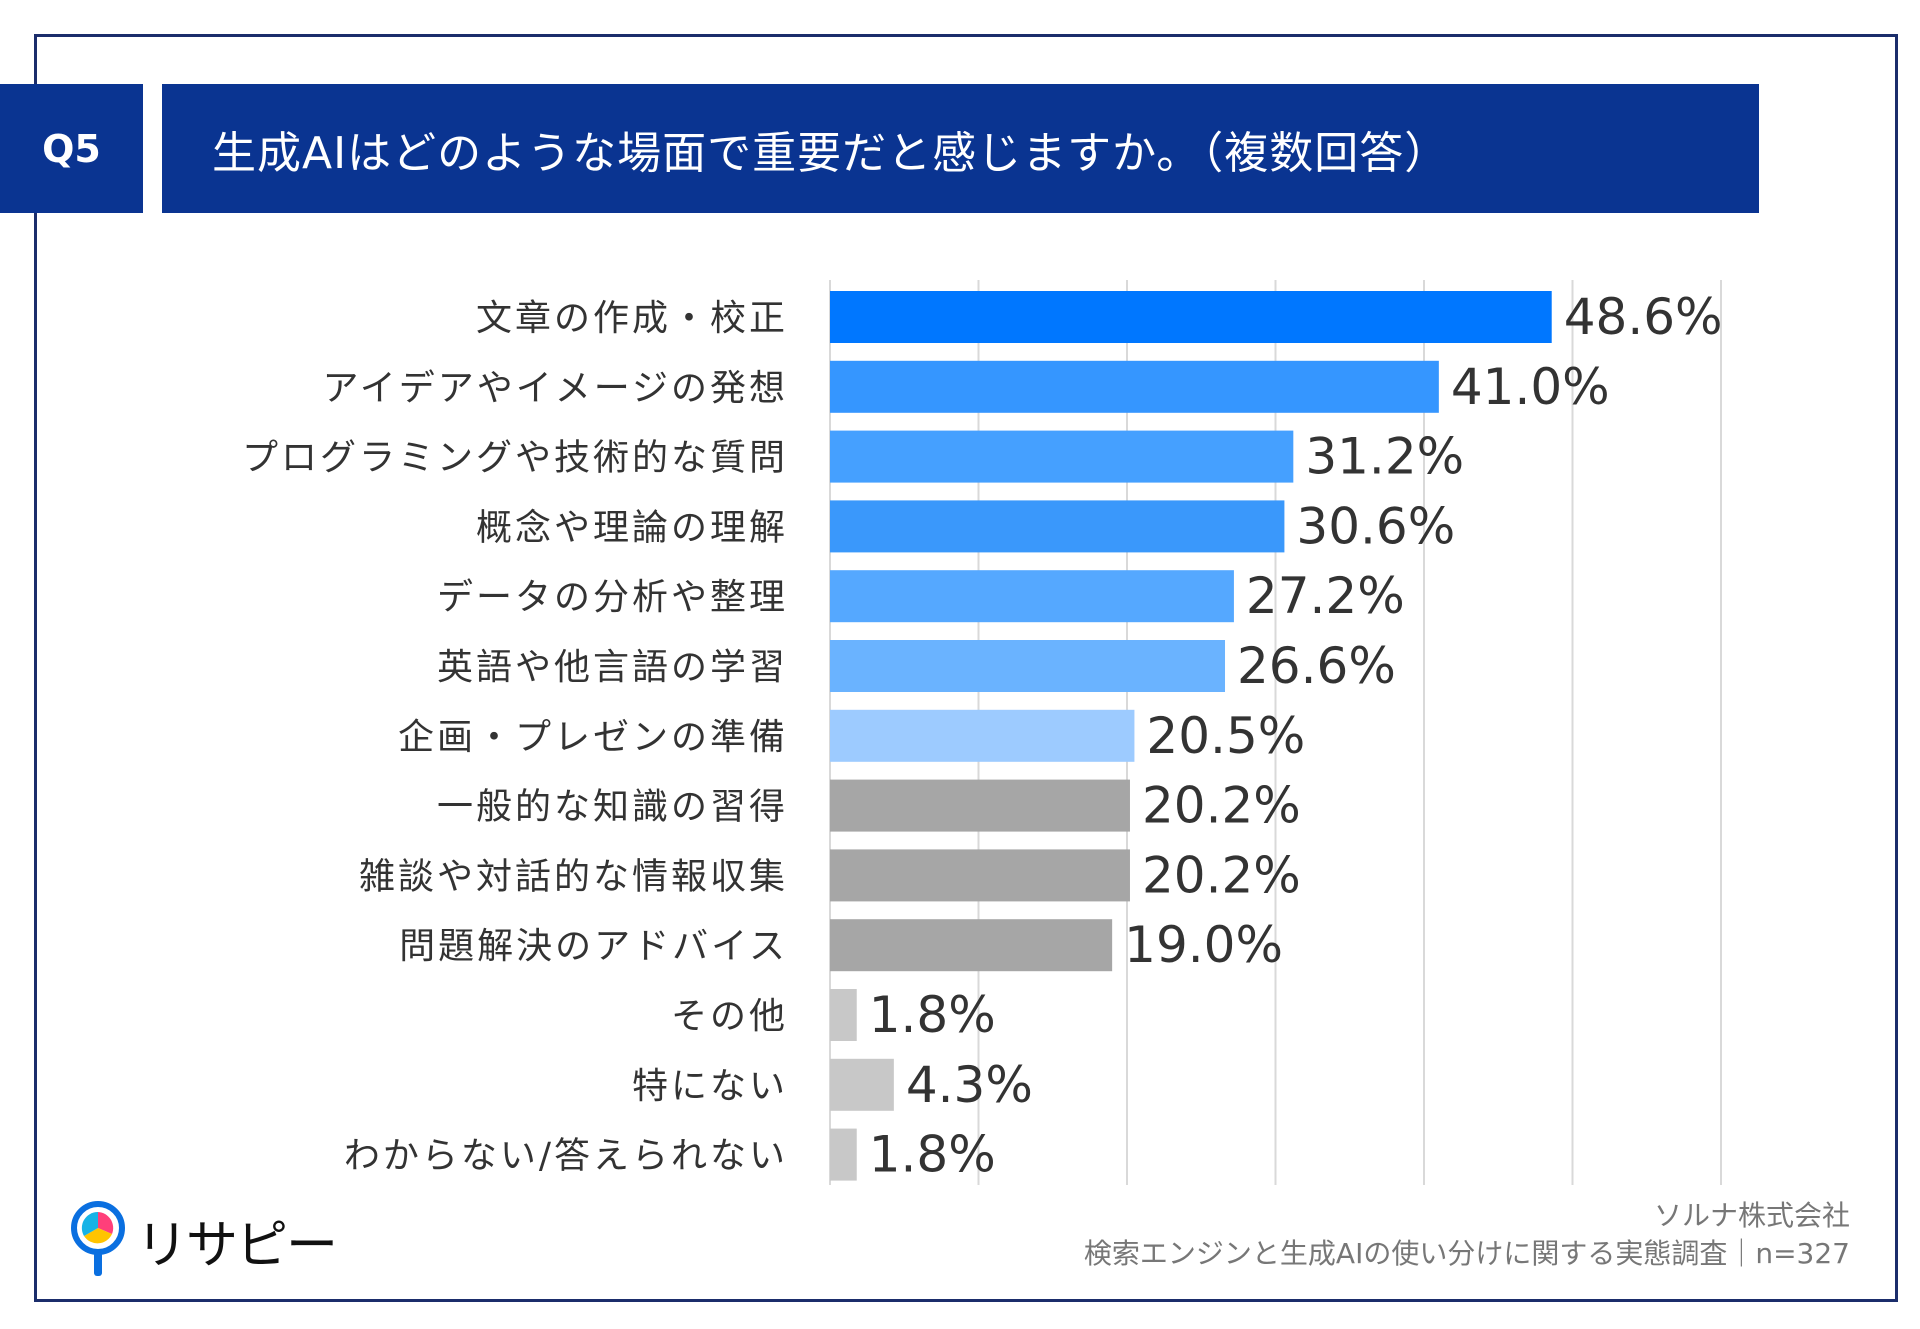 Image resolution: width=1920 pixels, height=1329 pixels. Describe the element at coordinates (612, 807) in the screenshot. I see `category-label-8: 一般的な知識の習得` at that location.